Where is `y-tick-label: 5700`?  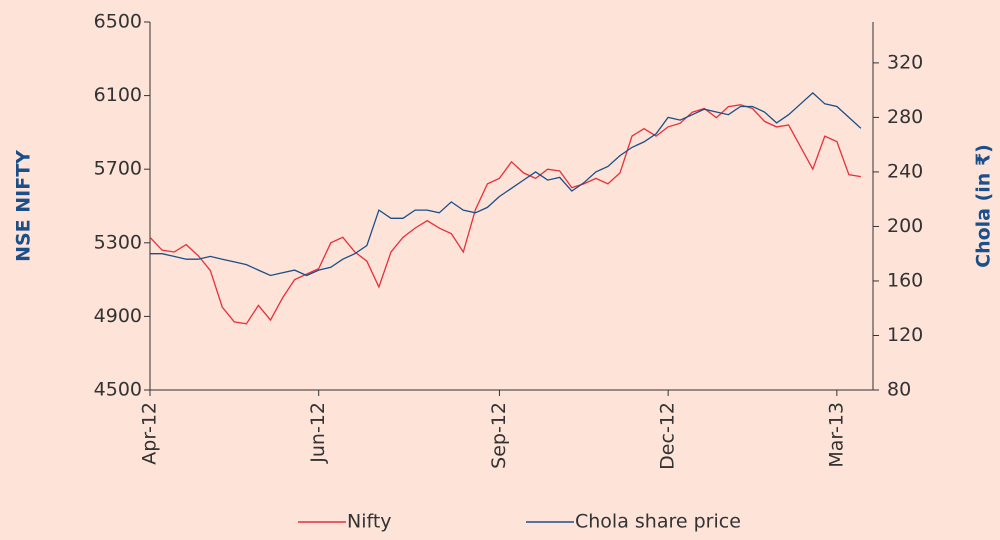
y-tick-label: 5700 is located at coordinates (118, 169).